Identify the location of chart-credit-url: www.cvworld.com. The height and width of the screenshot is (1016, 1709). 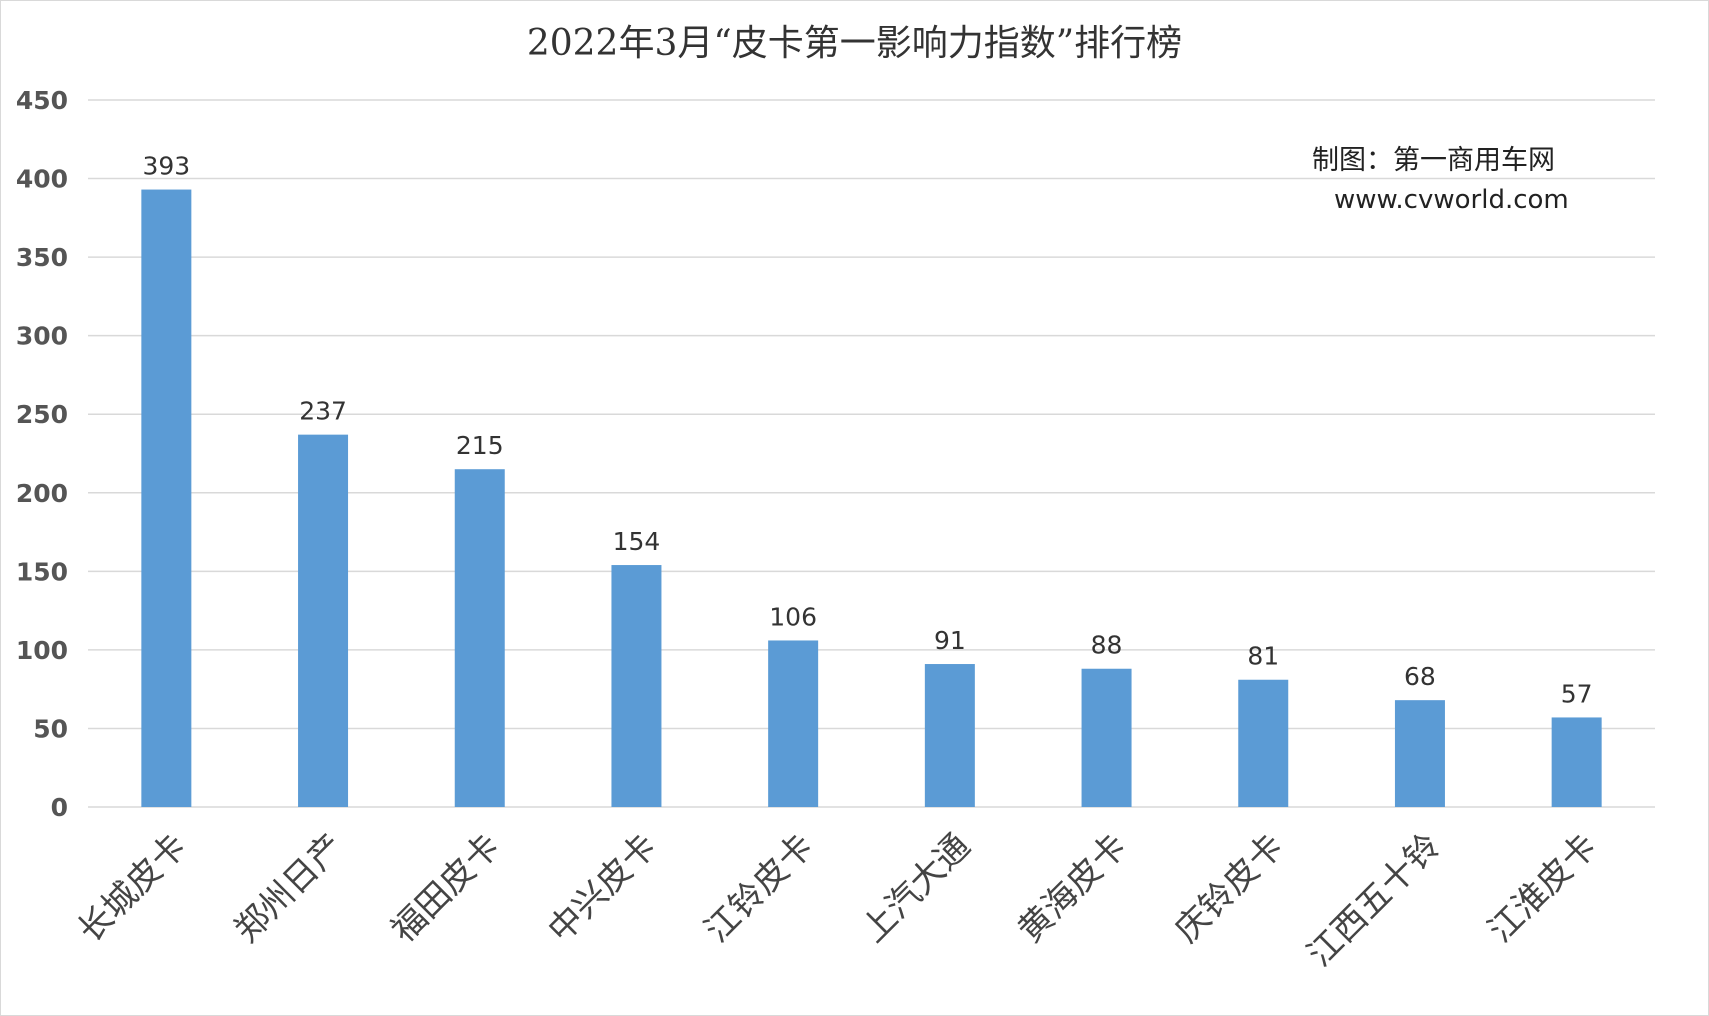
(1451, 200).